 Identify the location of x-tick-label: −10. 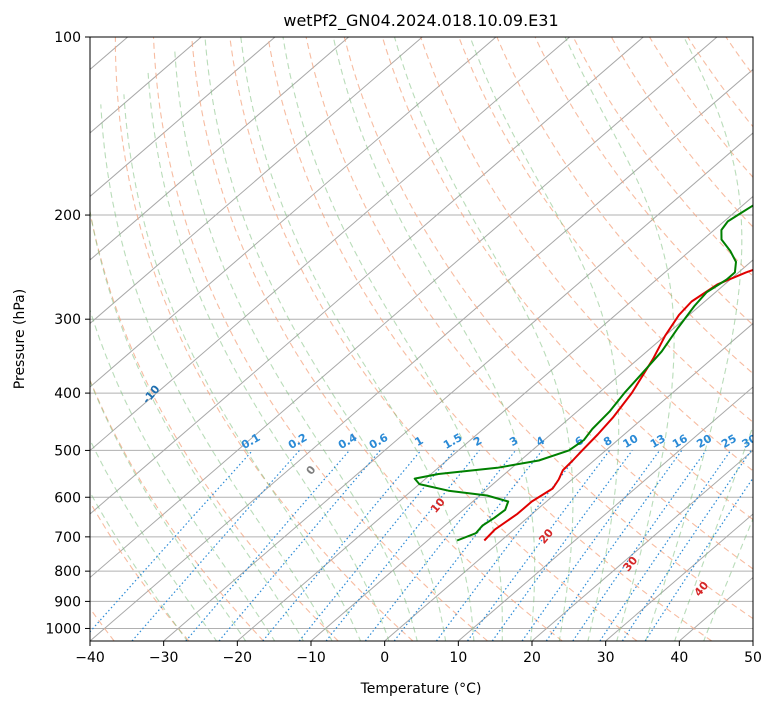
(311, 658).